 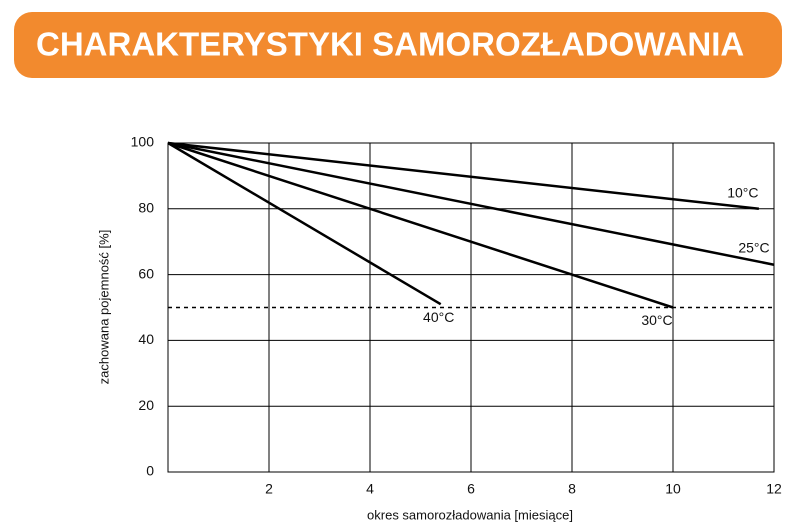 I want to click on chart-title: CHARAKTERYSTYKI SAMOROZŁADOWANIA, so click(x=390, y=44).